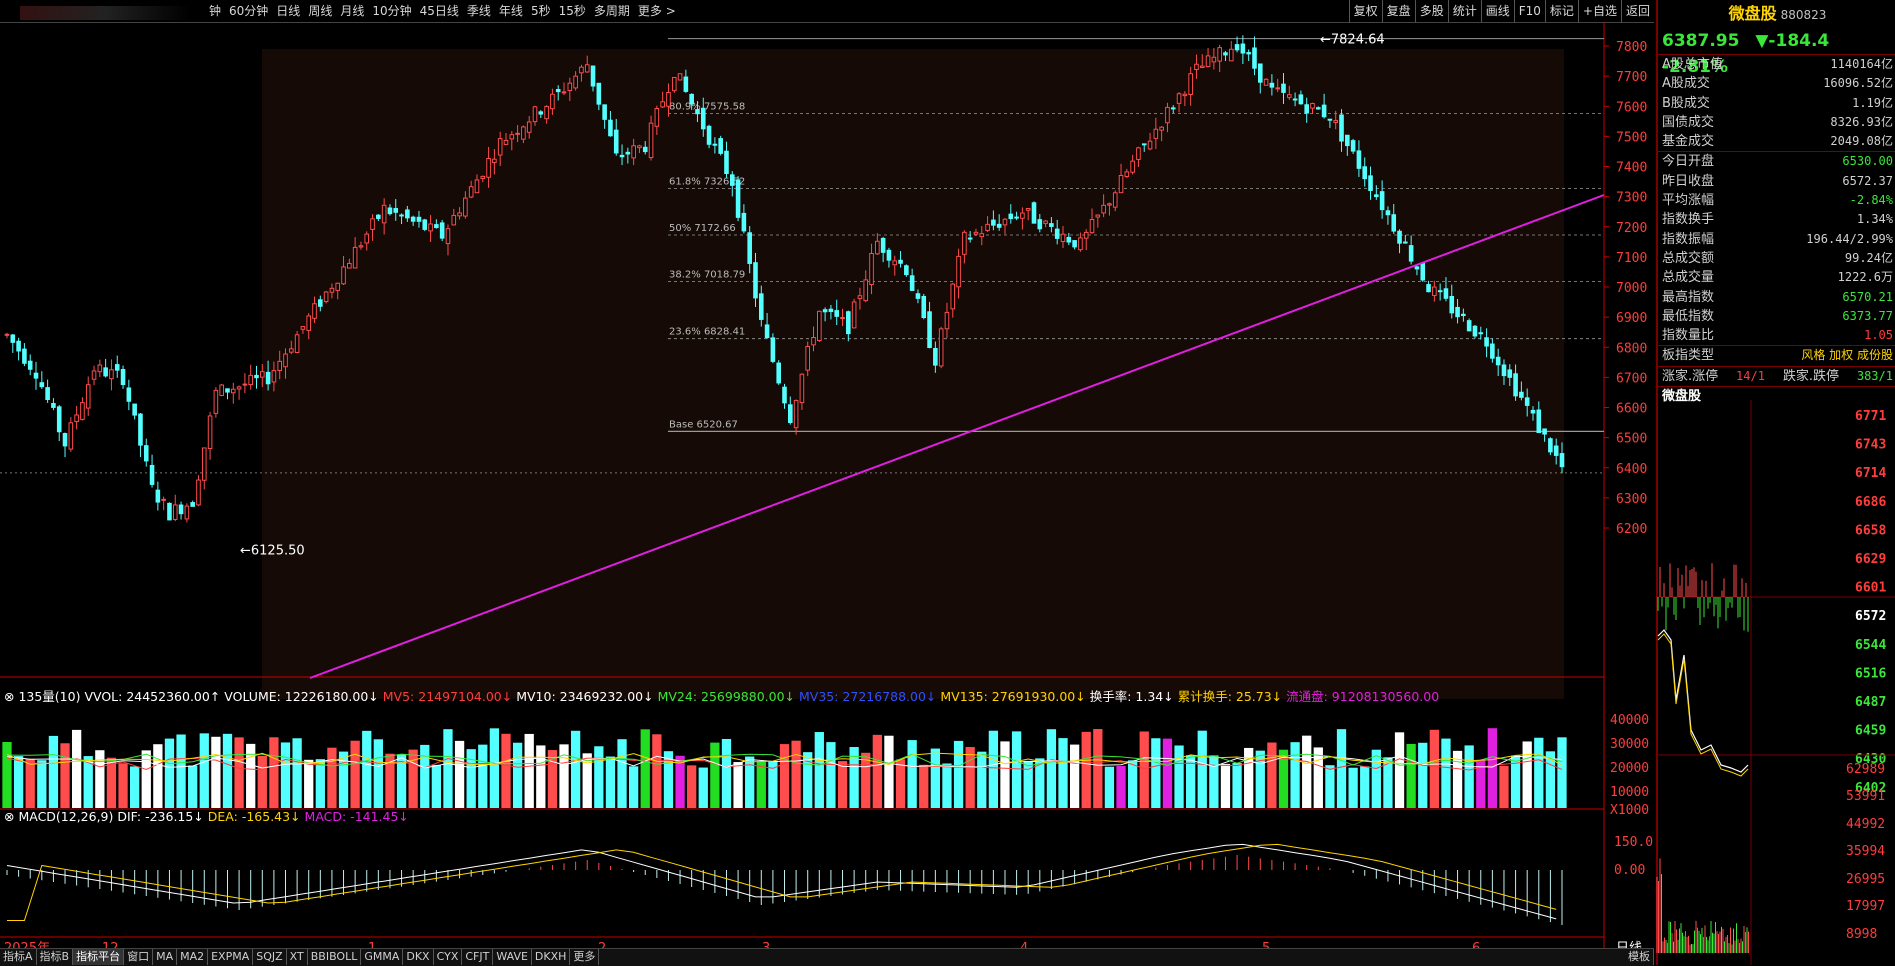 This screenshot has width=1895, height=966. Describe the element at coordinates (1365, 11) in the screenshot. I see `toolbar-button-0: 复权` at that location.